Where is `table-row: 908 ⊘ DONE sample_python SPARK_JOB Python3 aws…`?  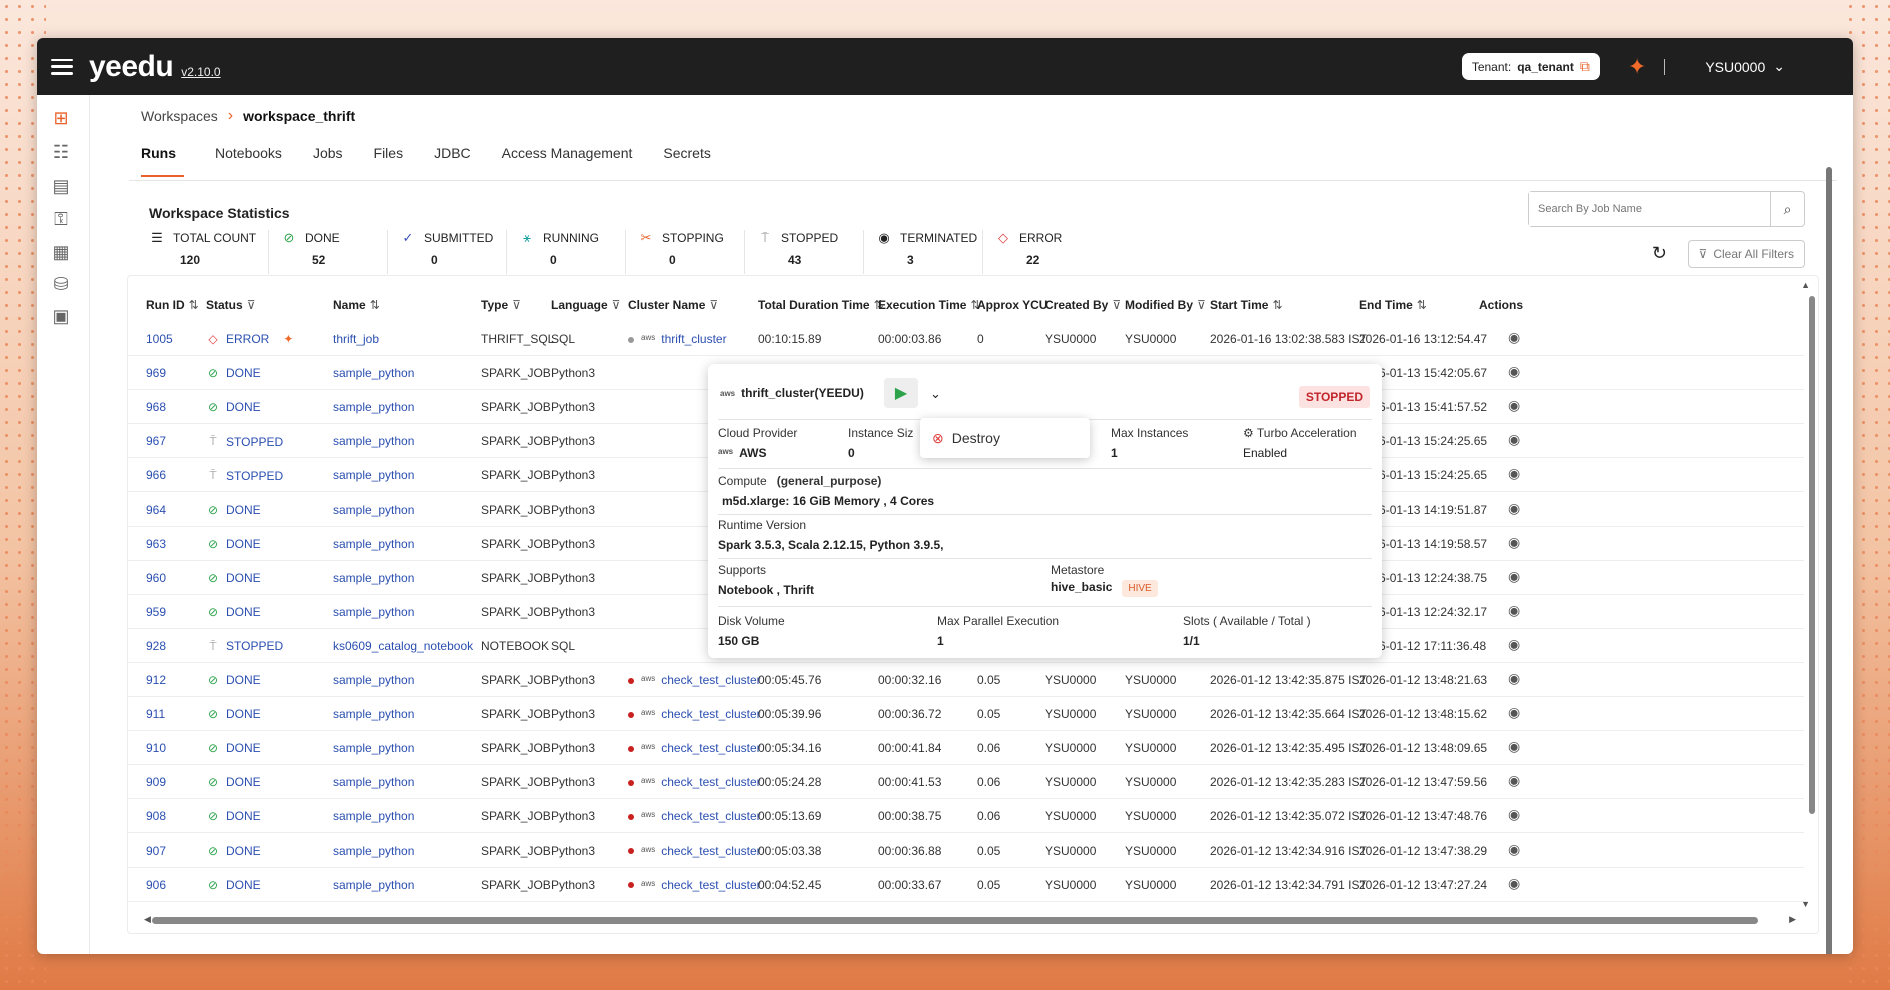 table-row: 908 ⊘ DONE sample_python SPARK_JOB Python3 aws… is located at coordinates (966, 816).